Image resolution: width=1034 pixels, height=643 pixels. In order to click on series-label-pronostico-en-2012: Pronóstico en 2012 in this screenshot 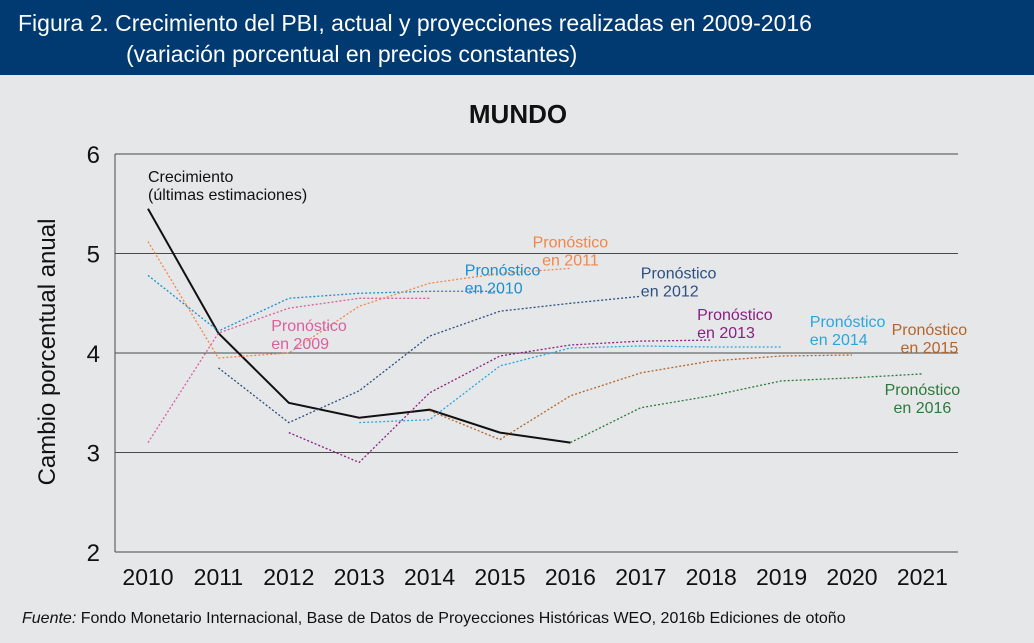, I will do `click(679, 282)`.